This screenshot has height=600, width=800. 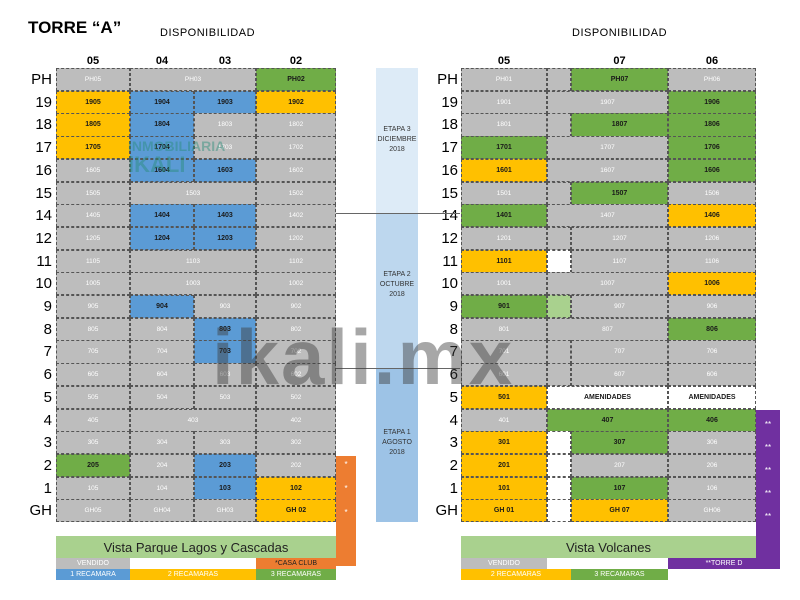 I want to click on right-unit-206: 206, so click(x=712, y=465).